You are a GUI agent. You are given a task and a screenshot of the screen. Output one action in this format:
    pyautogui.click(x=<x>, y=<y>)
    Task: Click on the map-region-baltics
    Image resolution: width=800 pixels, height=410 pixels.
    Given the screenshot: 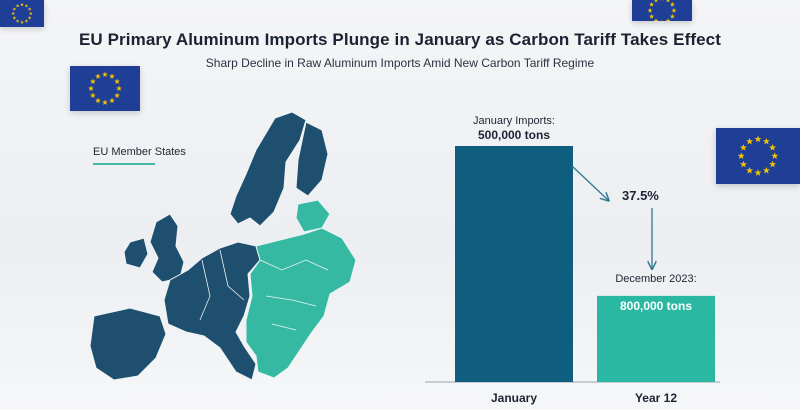 What is the action you would take?
    pyautogui.click(x=313, y=216)
    